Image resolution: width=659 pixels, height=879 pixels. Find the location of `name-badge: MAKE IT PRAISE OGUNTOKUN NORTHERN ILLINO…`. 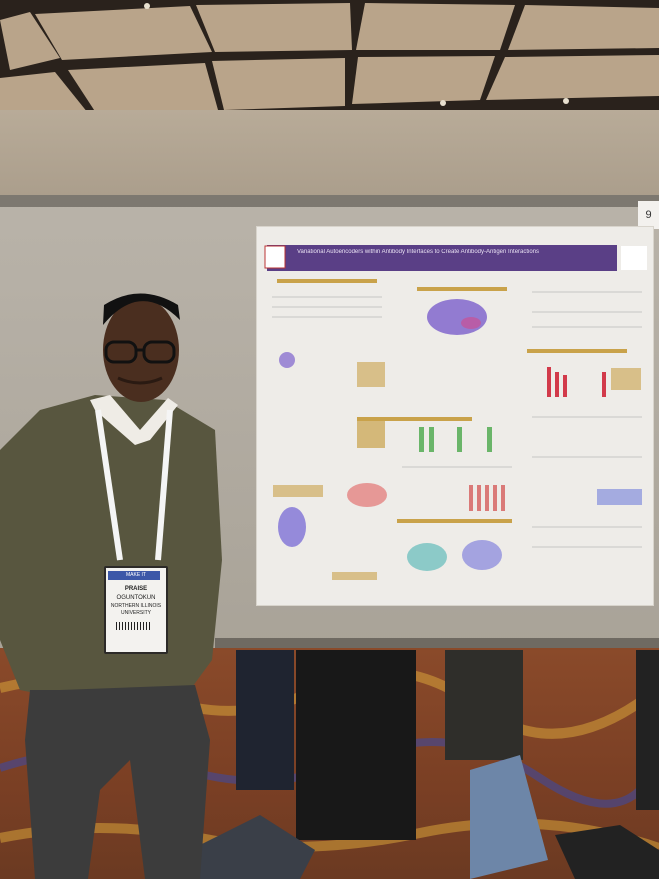

name-badge: MAKE IT PRAISE OGUNTOKUN NORTHERN ILLINO… is located at coordinates (136, 610).